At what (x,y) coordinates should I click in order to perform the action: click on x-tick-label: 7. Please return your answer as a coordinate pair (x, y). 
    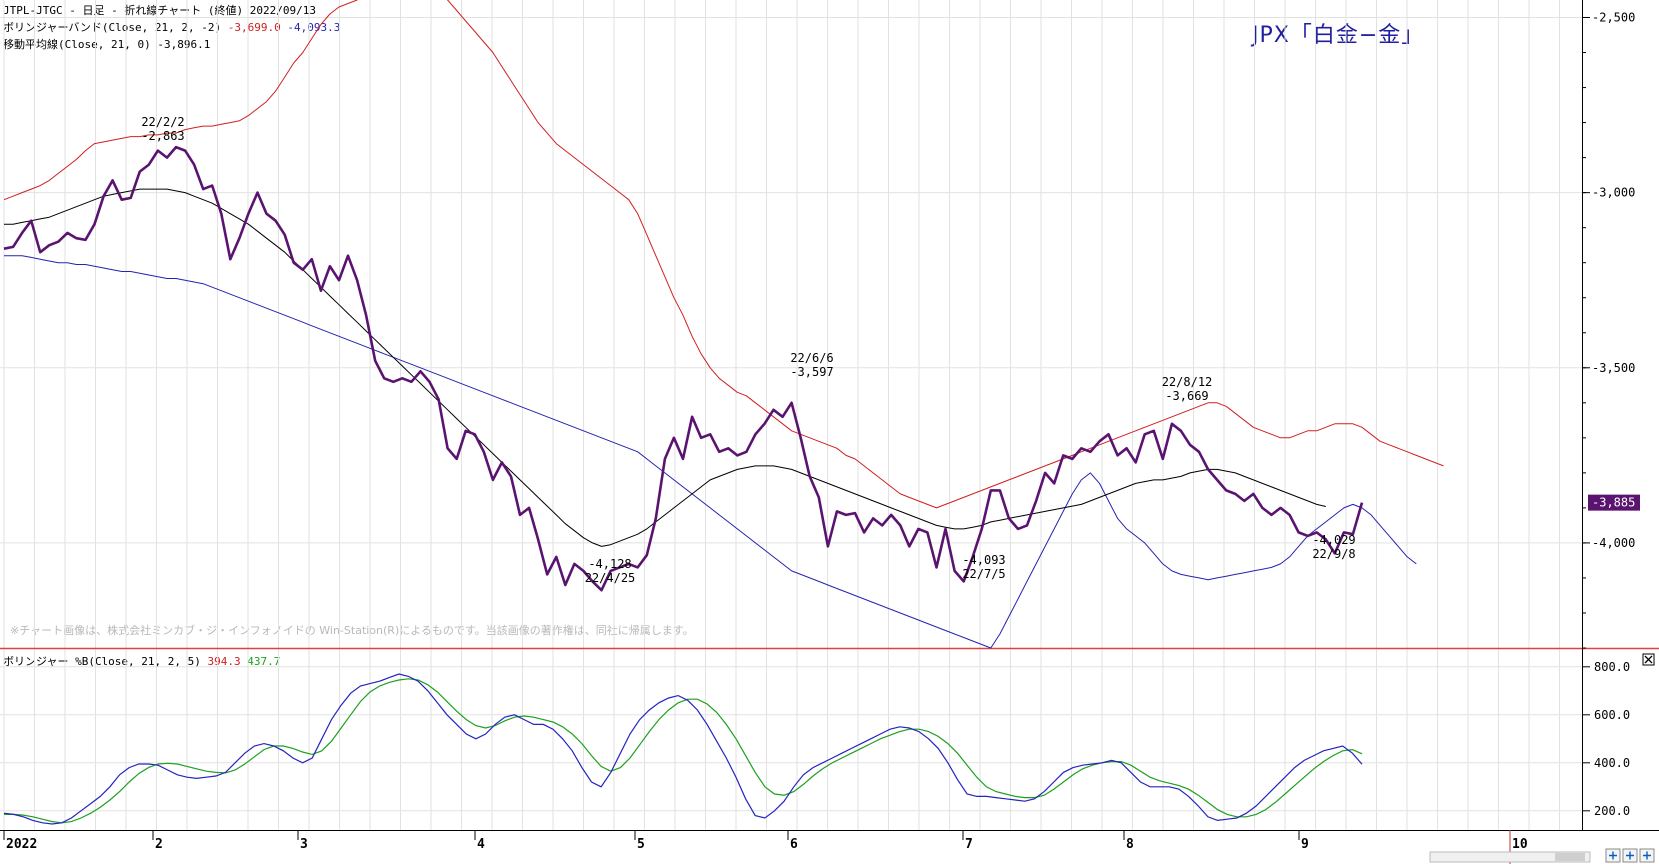
    Looking at the image, I should click on (969, 844).